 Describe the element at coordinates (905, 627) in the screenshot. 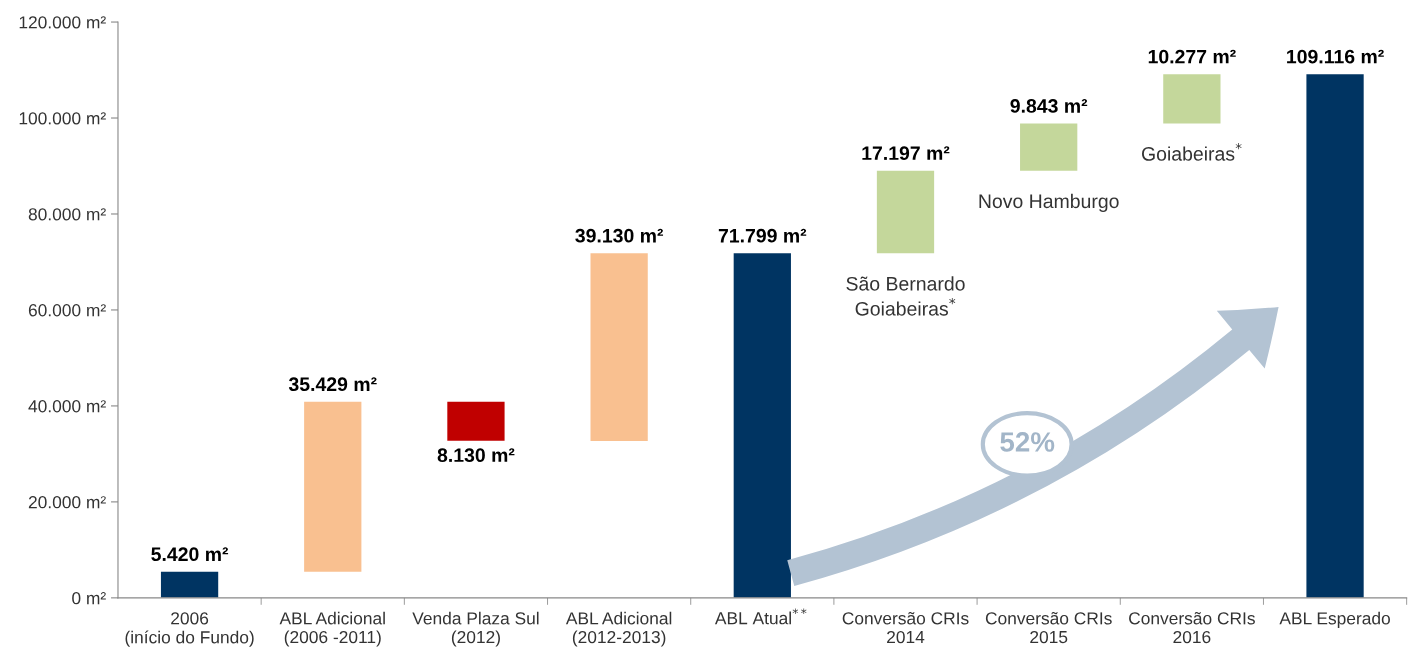

I see `x-tick-label: Conversão CRIs 2014` at that location.